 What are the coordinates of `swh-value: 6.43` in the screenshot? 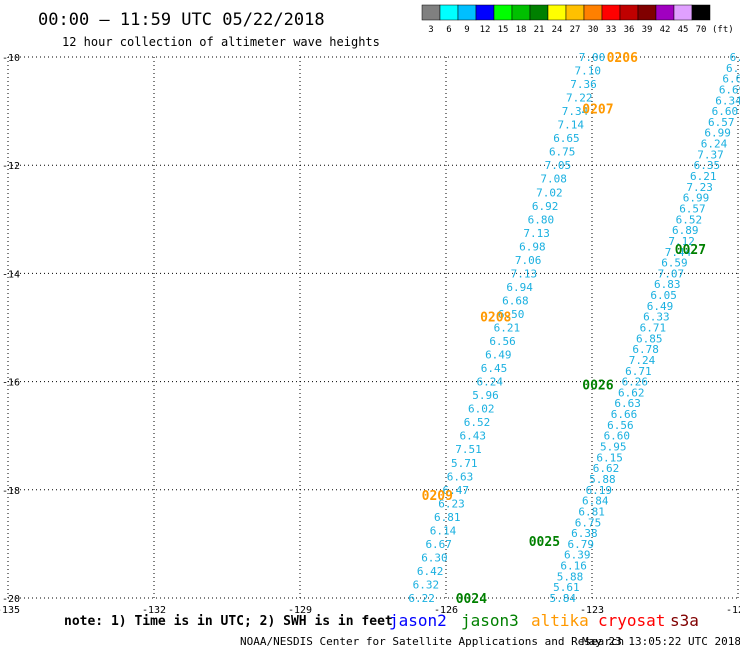 It's located at (473, 436).